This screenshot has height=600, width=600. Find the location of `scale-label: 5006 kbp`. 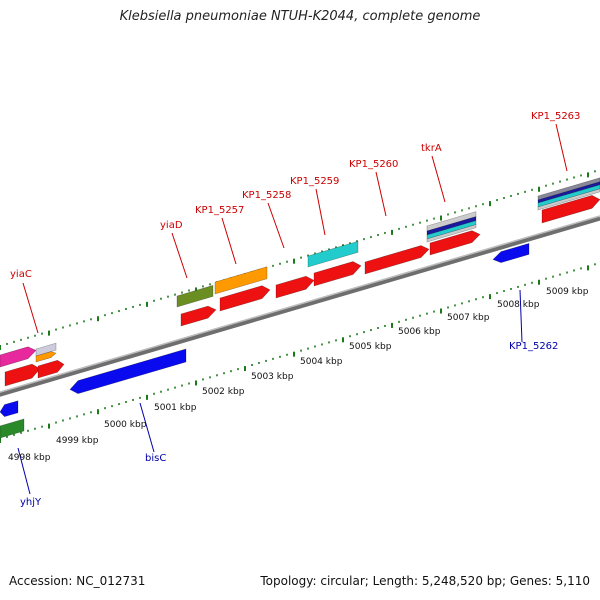

scale-label: 5006 kbp is located at coordinates (419, 332).